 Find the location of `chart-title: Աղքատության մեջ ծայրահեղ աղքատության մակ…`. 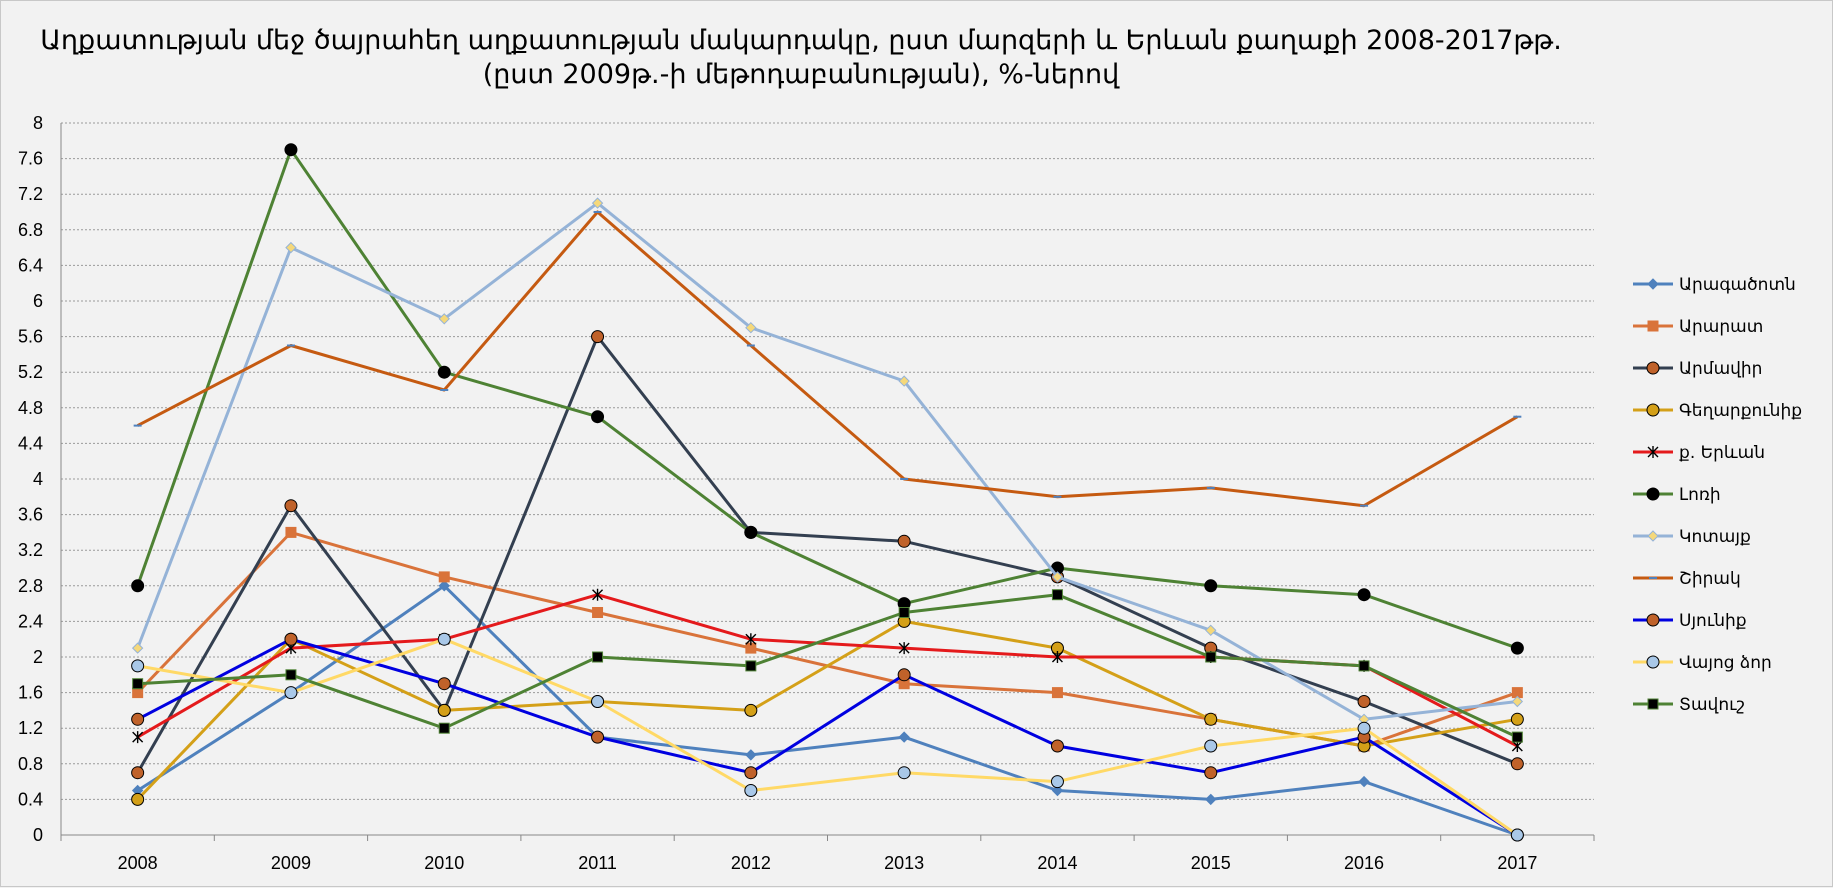

chart-title: Աղքատության մեջ ծայրահեղ աղքատության մակ… is located at coordinates (801, 40).